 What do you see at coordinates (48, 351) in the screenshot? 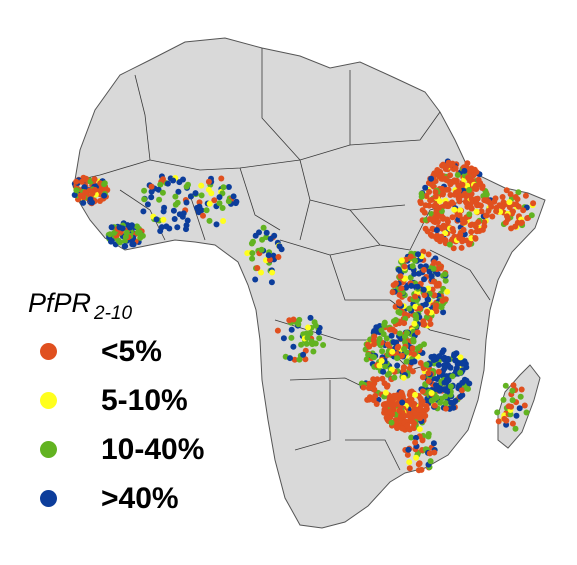
I see `legend-swatch-lt5` at bounding box center [48, 351].